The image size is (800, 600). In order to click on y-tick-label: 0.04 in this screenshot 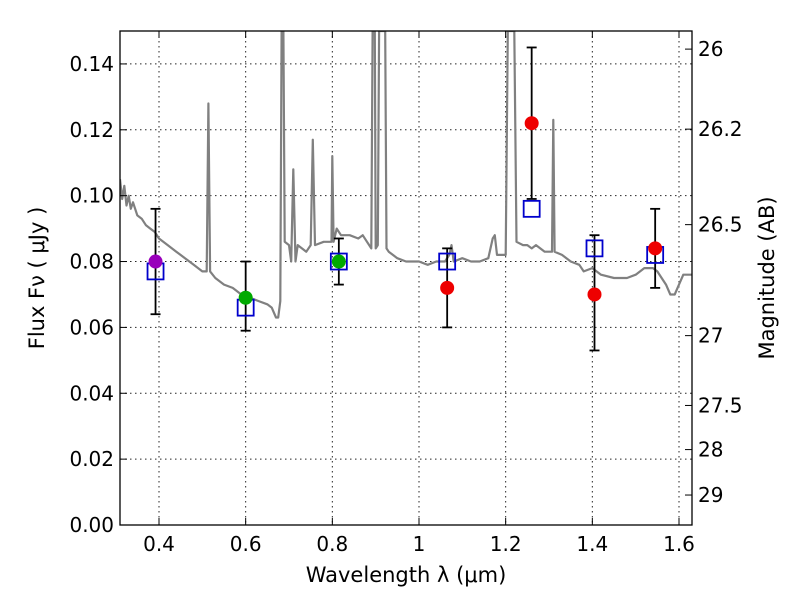, I will do `click(91, 393)`.